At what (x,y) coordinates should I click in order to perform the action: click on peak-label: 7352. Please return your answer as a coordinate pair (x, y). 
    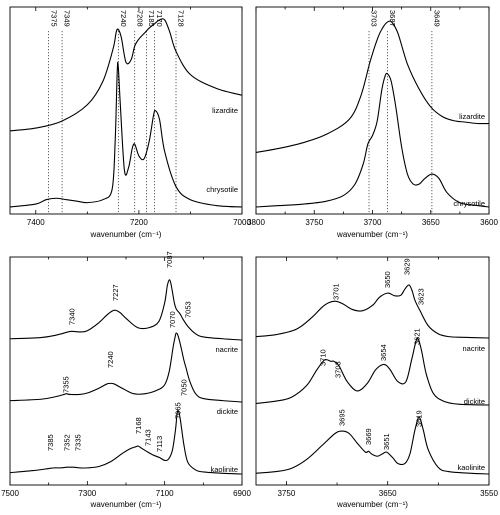
    Looking at the image, I should click on (67, 442).